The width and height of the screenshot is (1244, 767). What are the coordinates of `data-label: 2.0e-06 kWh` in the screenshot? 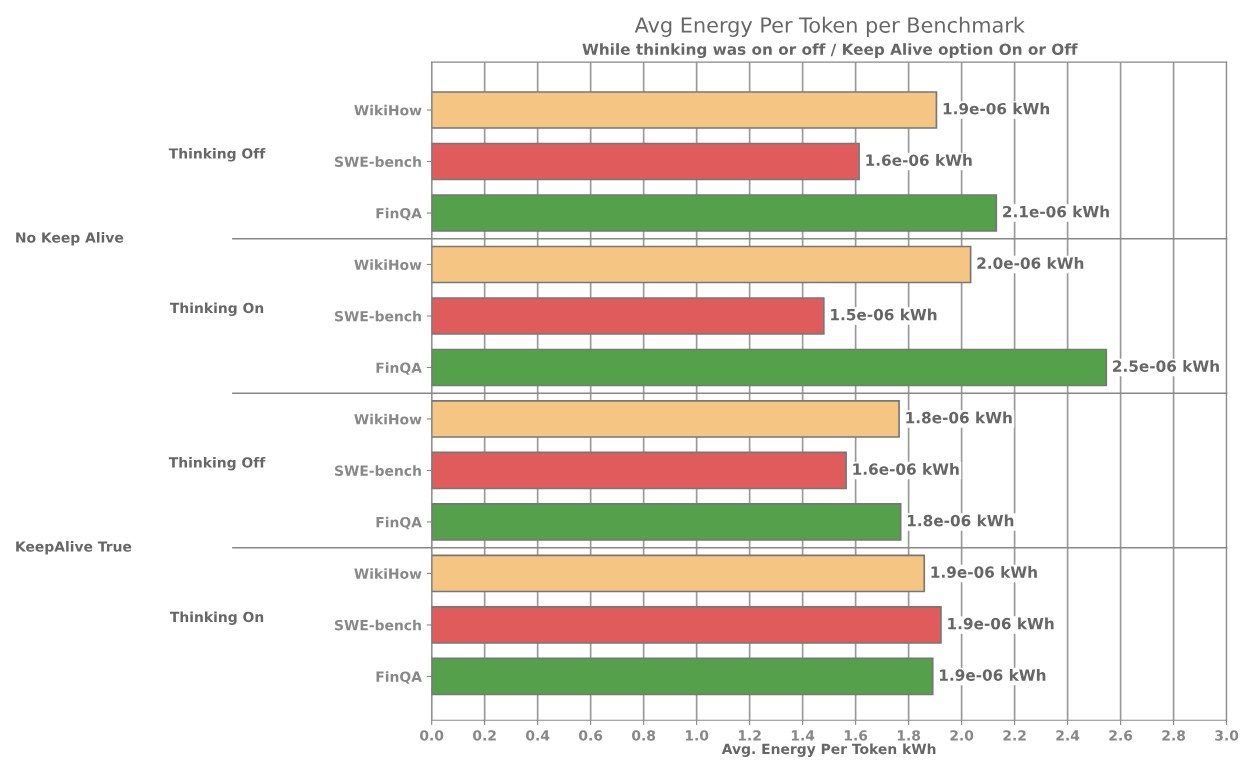 It's located at (1030, 263).